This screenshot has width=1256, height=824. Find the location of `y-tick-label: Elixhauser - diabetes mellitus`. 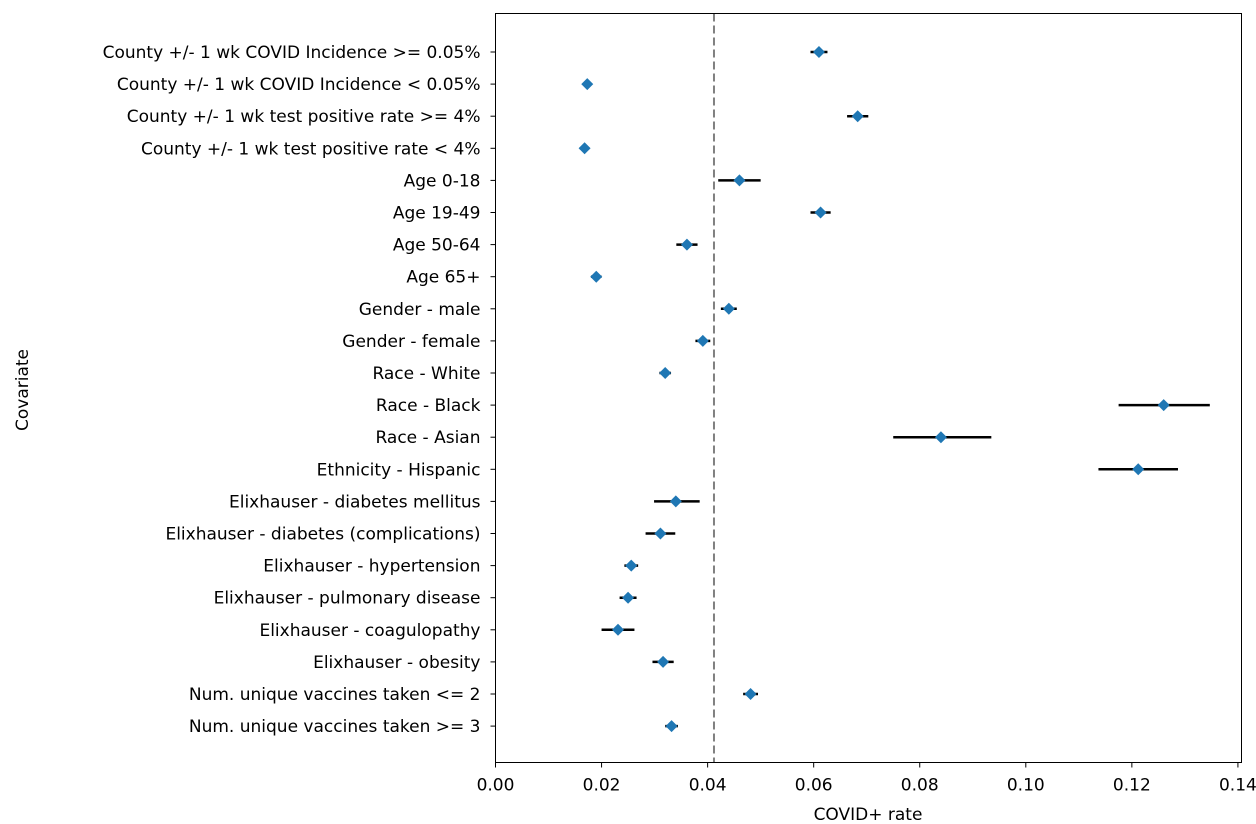

y-tick-label: Elixhauser - diabetes mellitus is located at coordinates (355, 502).